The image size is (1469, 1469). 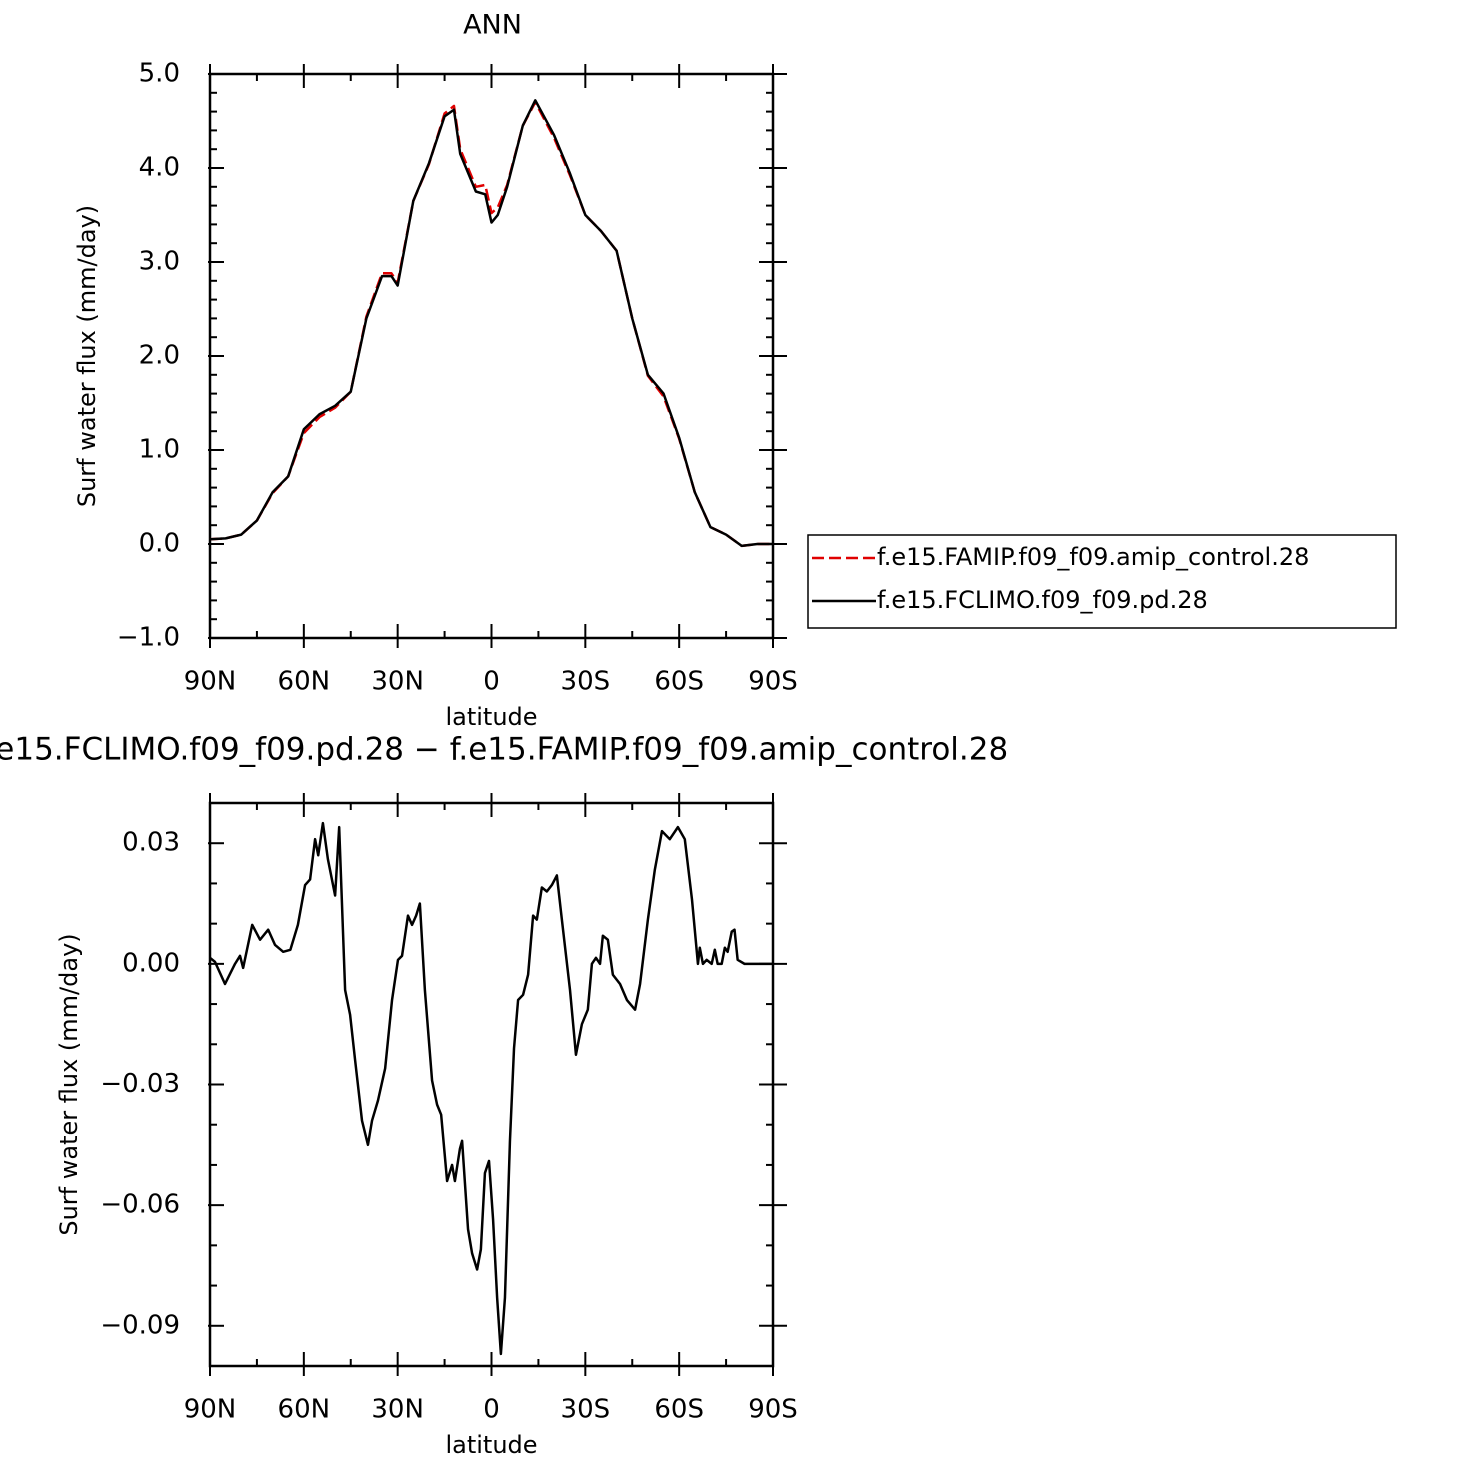 I want to click on y-tick-label: 5.0, so click(x=159, y=74).